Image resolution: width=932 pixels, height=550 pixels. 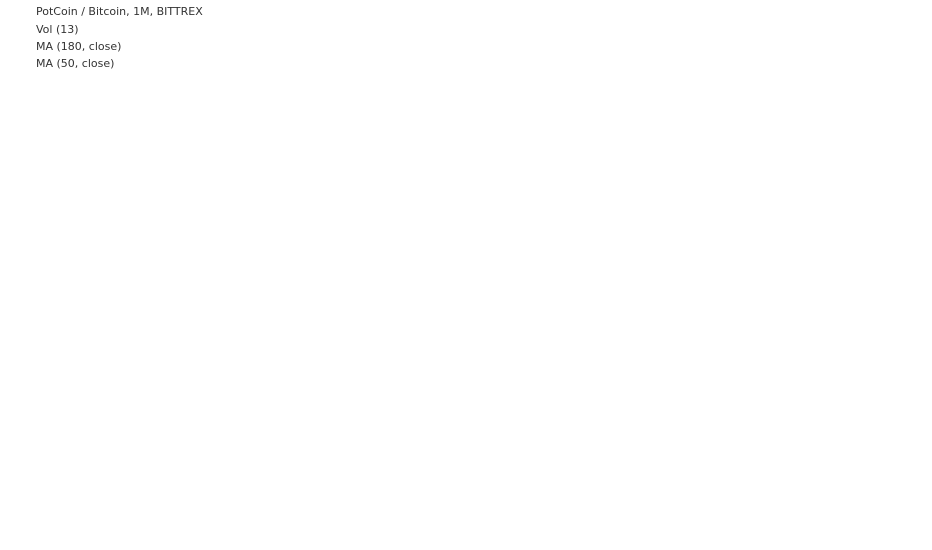 I want to click on legend-entry: MA (180, close), so click(x=78, y=46).